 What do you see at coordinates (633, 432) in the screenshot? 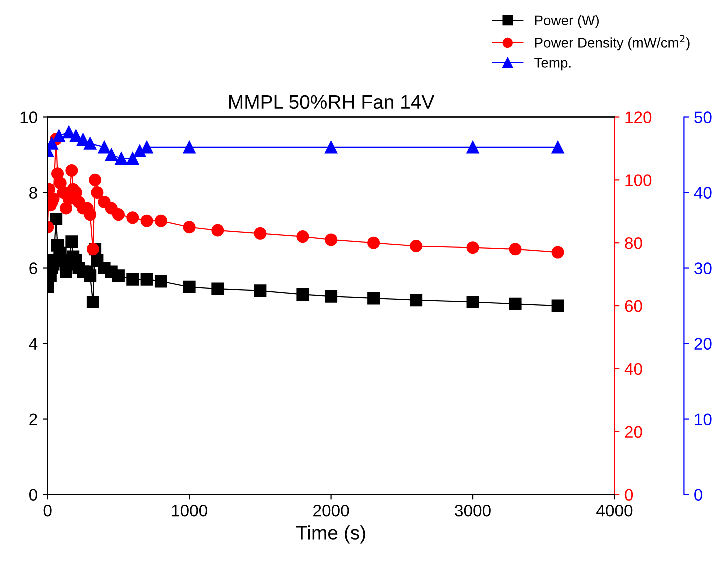
I see `y2-tick-label: 20` at bounding box center [633, 432].